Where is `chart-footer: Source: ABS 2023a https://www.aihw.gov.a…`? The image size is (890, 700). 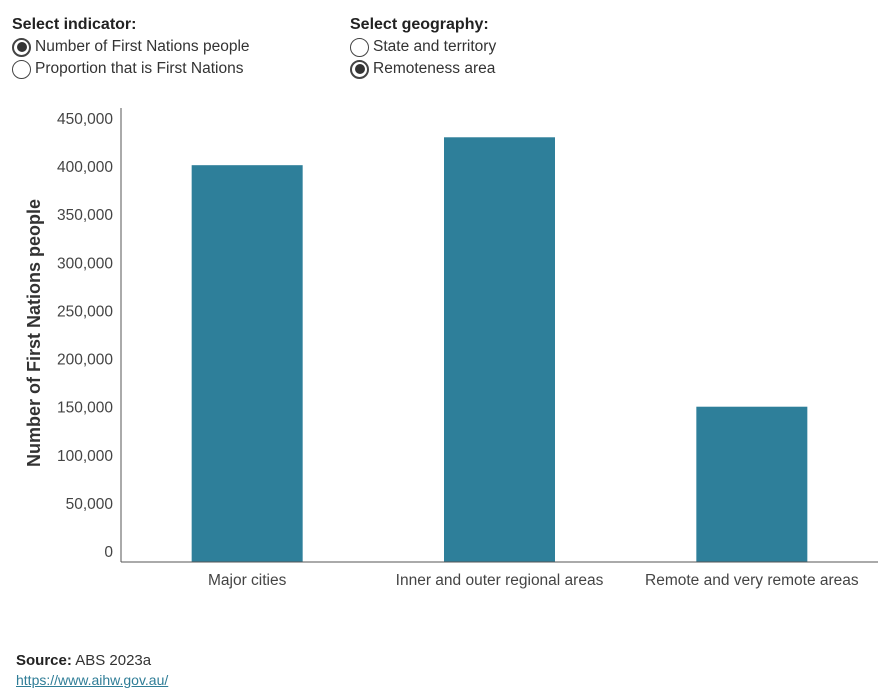
chart-footer: Source: ABS 2023a https://www.aihw.gov.a… is located at coordinates (92, 670).